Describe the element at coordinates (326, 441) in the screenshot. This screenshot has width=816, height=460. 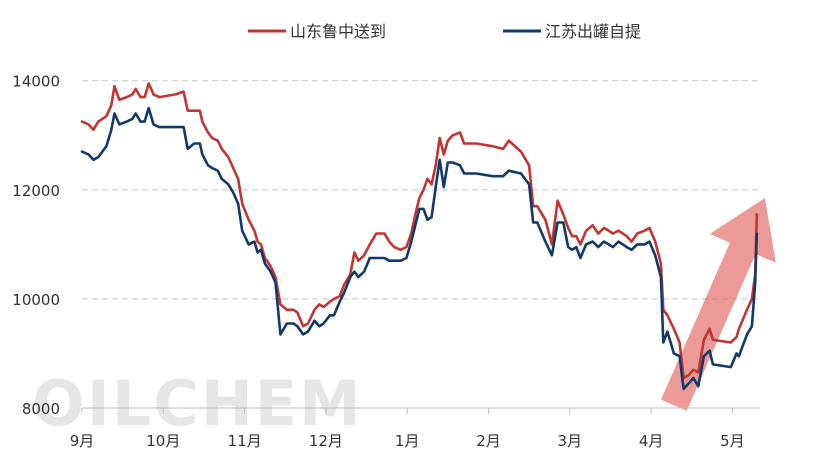
I see `x-tick-label: 12月` at that location.